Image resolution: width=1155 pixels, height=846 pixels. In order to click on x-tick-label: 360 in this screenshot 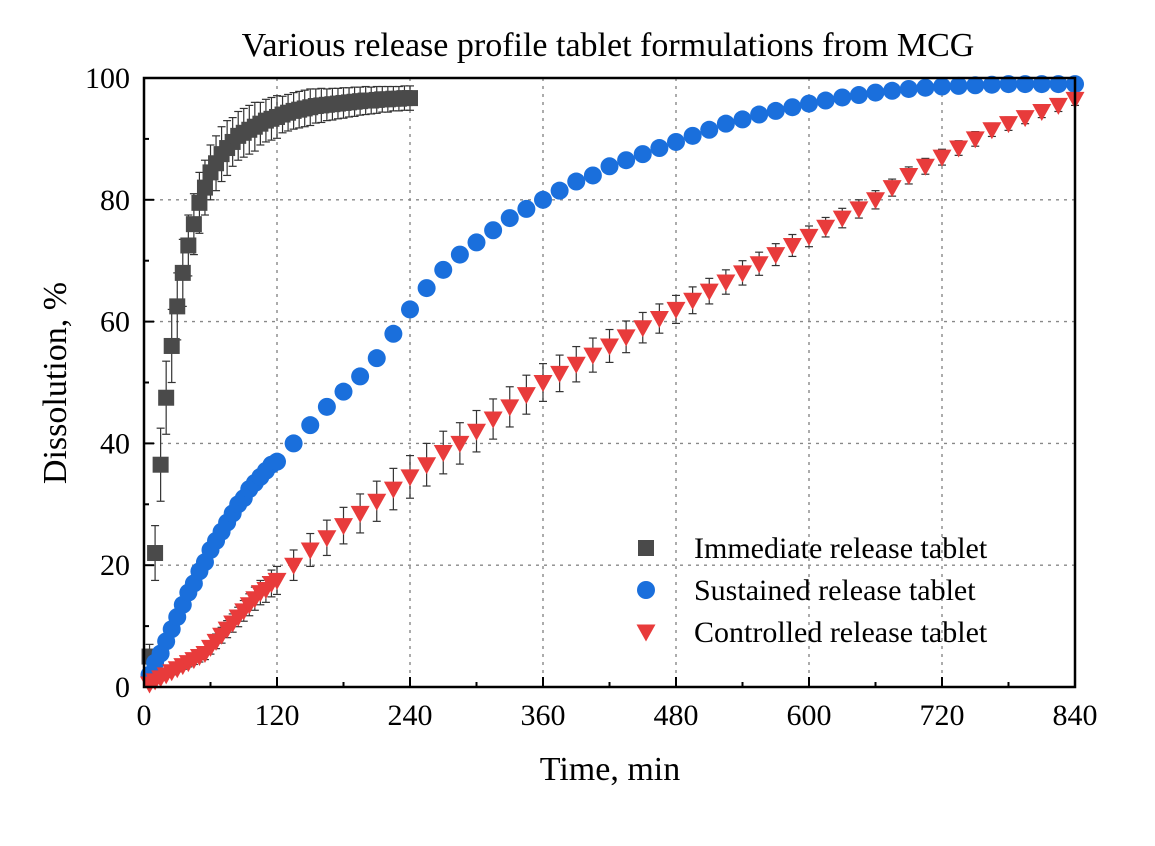, I will do `click(543, 715)`.